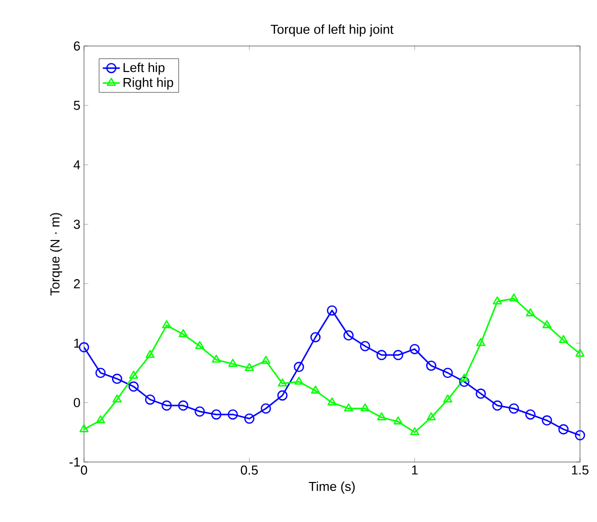  Describe the element at coordinates (77, 105) in the screenshot. I see `y-tick-label: 5` at that location.